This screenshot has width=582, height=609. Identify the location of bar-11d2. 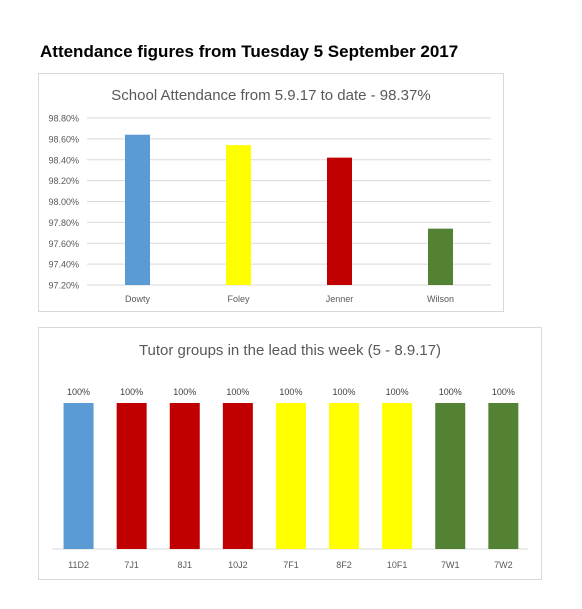
(78, 476).